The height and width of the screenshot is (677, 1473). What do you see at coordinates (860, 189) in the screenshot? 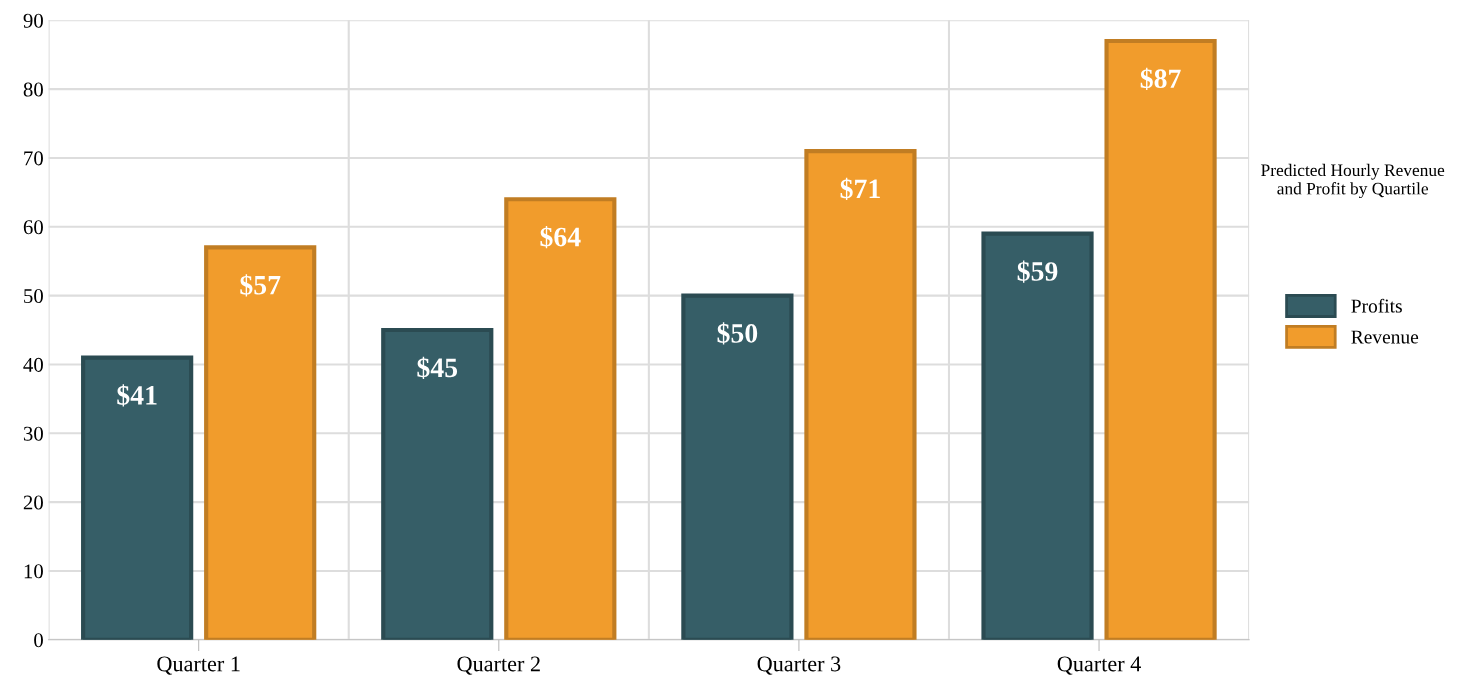
I see `data-label: $71` at bounding box center [860, 189].